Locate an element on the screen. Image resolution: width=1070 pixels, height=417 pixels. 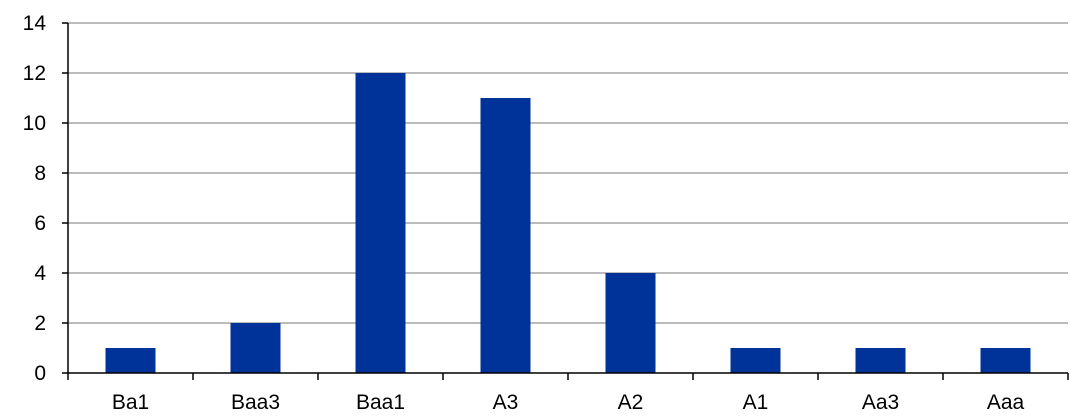
x-tick-label: Aa3 is located at coordinates (880, 402).